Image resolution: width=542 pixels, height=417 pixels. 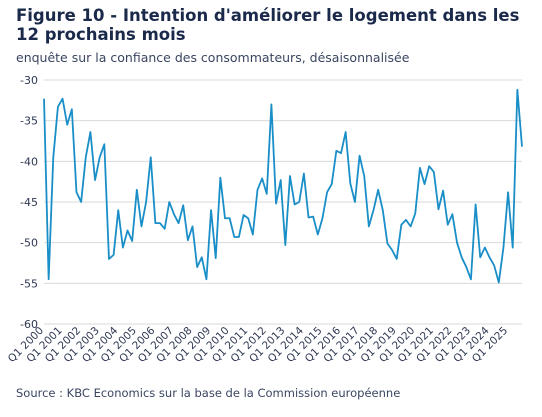 I want to click on y-tick-label: -30, so click(x=29, y=80).